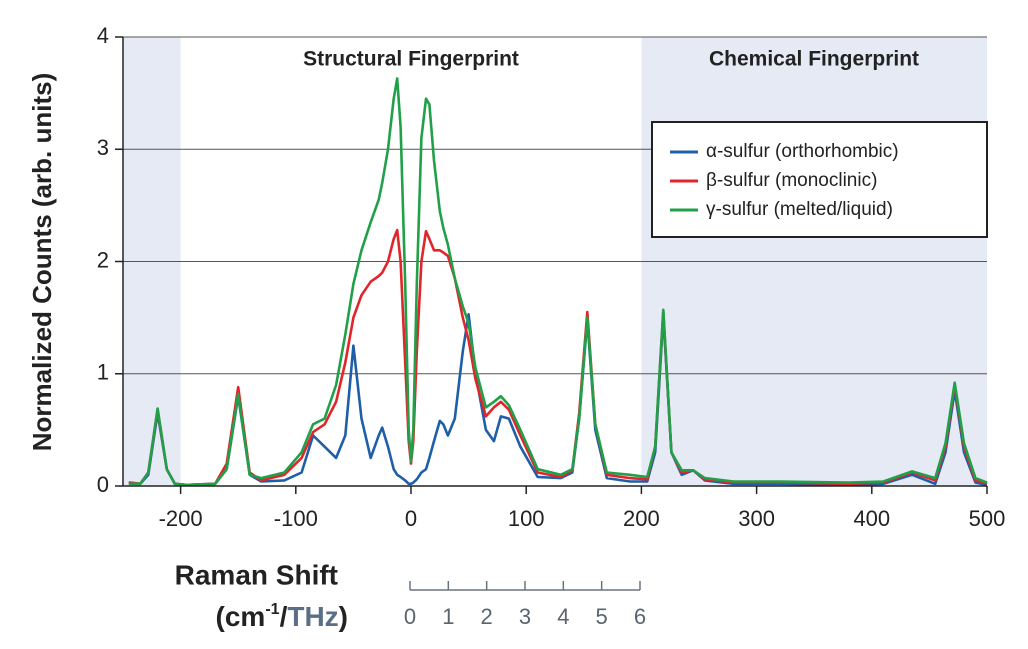  Describe the element at coordinates (256, 574) in the screenshot. I see `x-axis-title: Raman Shift` at that location.